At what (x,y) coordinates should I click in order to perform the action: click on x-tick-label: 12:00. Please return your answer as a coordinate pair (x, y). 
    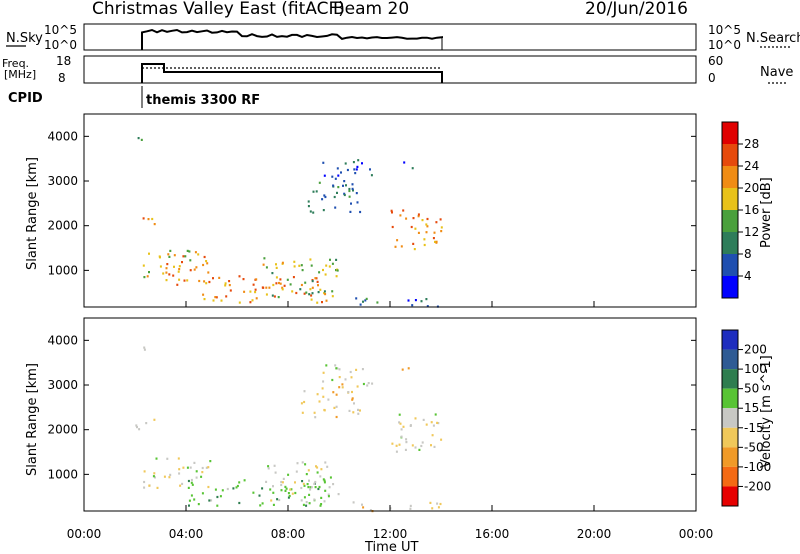
    Looking at the image, I should click on (390, 534).